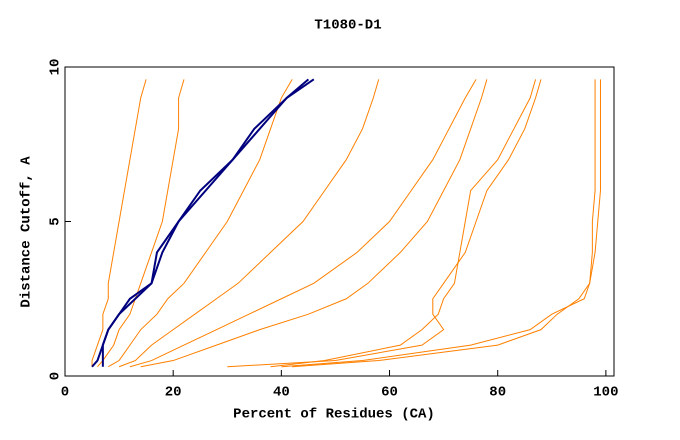 This screenshot has height=440, width=680. Describe the element at coordinates (497, 393) in the screenshot. I see `x-tick-label: 80` at that location.